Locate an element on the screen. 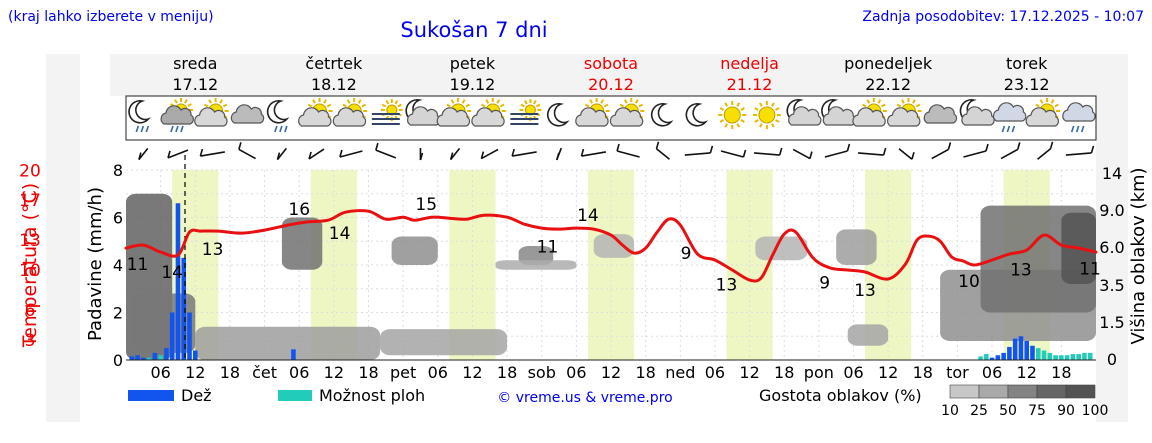  page-title: Sukošan 7 dni is located at coordinates (473, 30).